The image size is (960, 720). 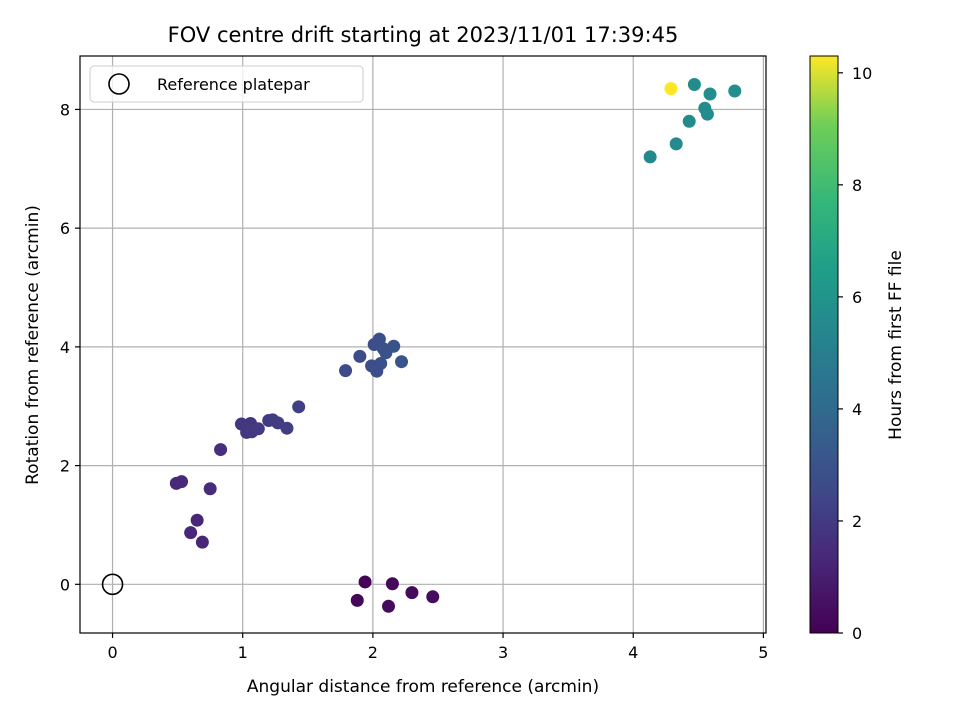 What do you see at coordinates (65, 466) in the screenshot?
I see `y-tick-label: 2` at bounding box center [65, 466].